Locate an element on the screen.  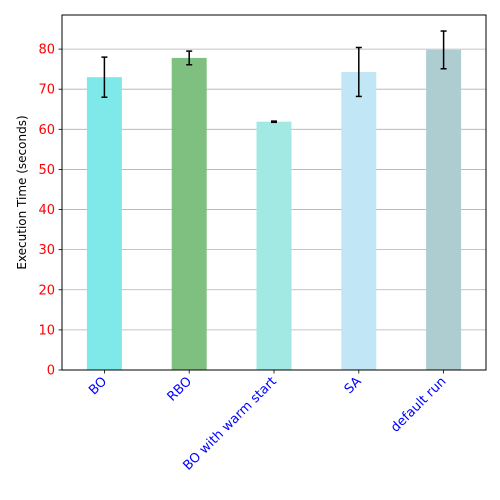
x-tick-label: RBO is located at coordinates (180, 389).